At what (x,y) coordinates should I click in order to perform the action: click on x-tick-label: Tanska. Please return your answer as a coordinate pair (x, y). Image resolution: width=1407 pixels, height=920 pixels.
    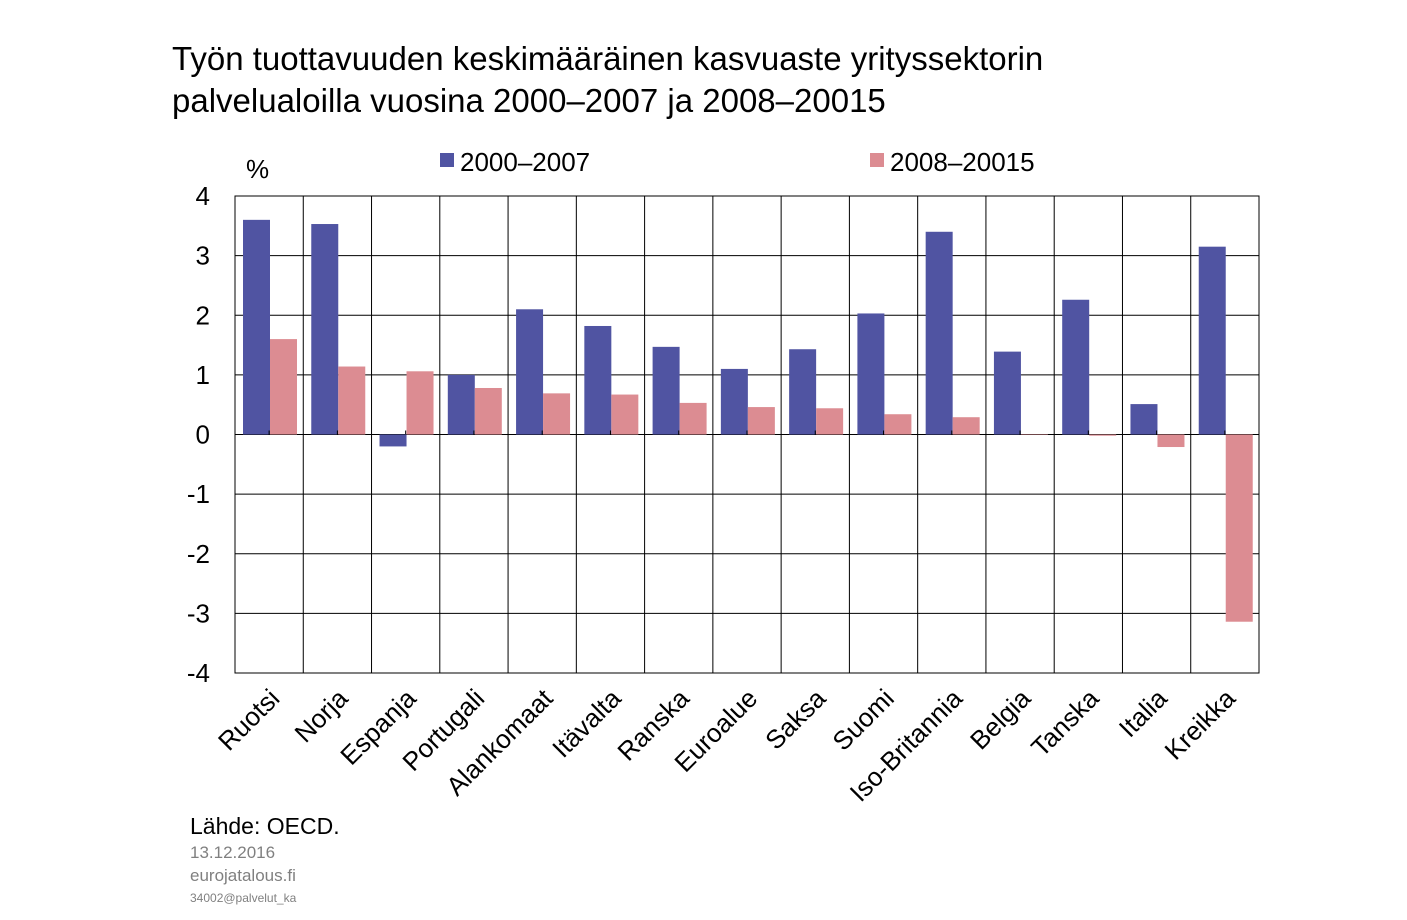
    Looking at the image, I should click on (1065, 723).